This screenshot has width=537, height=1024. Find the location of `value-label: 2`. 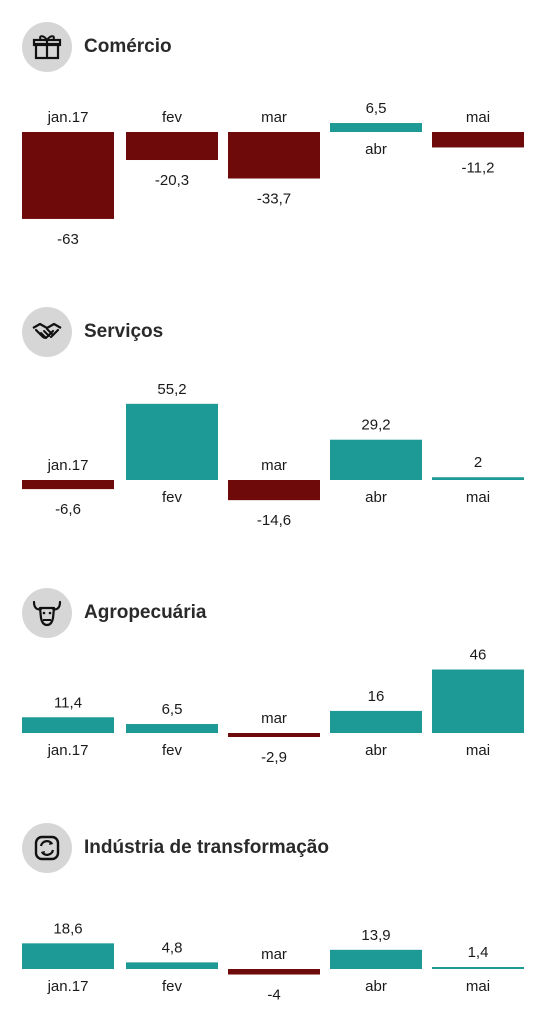

value-label: 2 is located at coordinates (478, 462).